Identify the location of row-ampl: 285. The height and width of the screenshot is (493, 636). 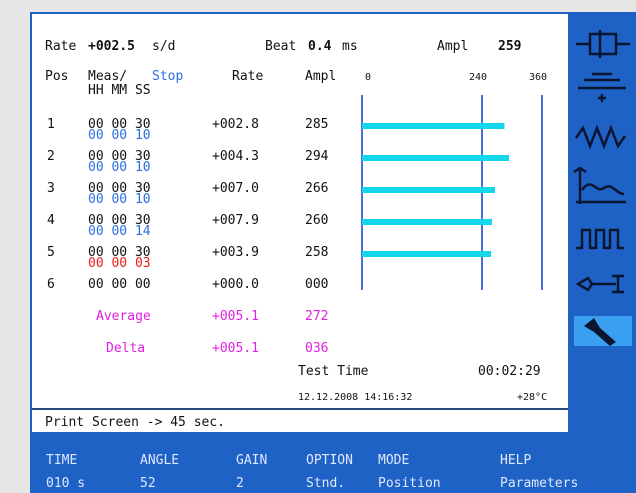
(316, 124).